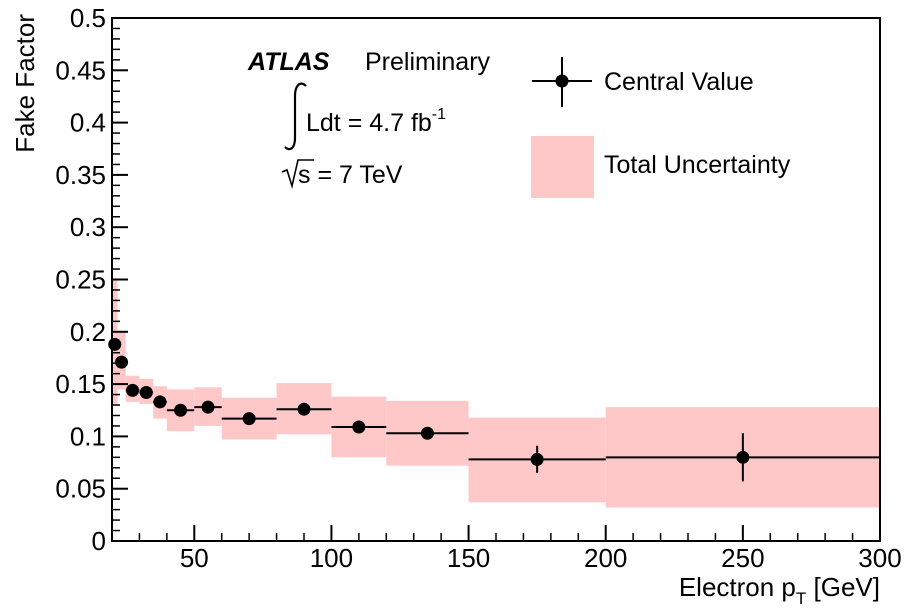 The image size is (906, 612). I want to click on y-tick-label-7: 0.35, so click(80, 175).